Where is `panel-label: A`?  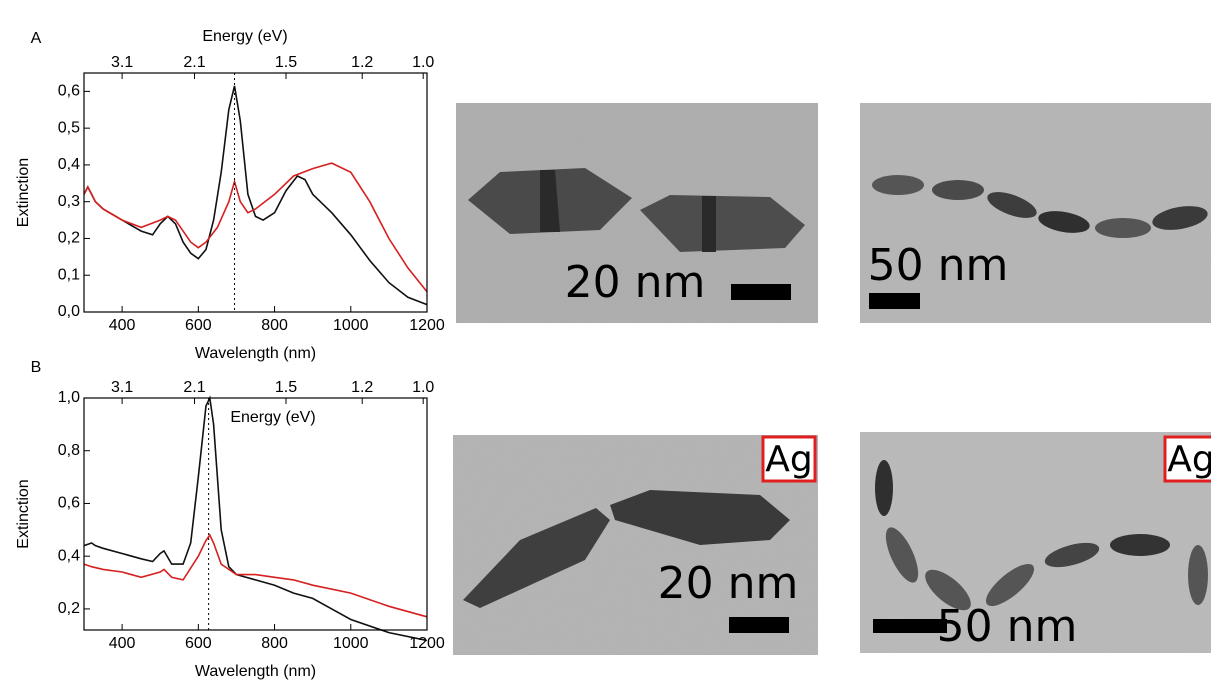 panel-label: A is located at coordinates (36, 38).